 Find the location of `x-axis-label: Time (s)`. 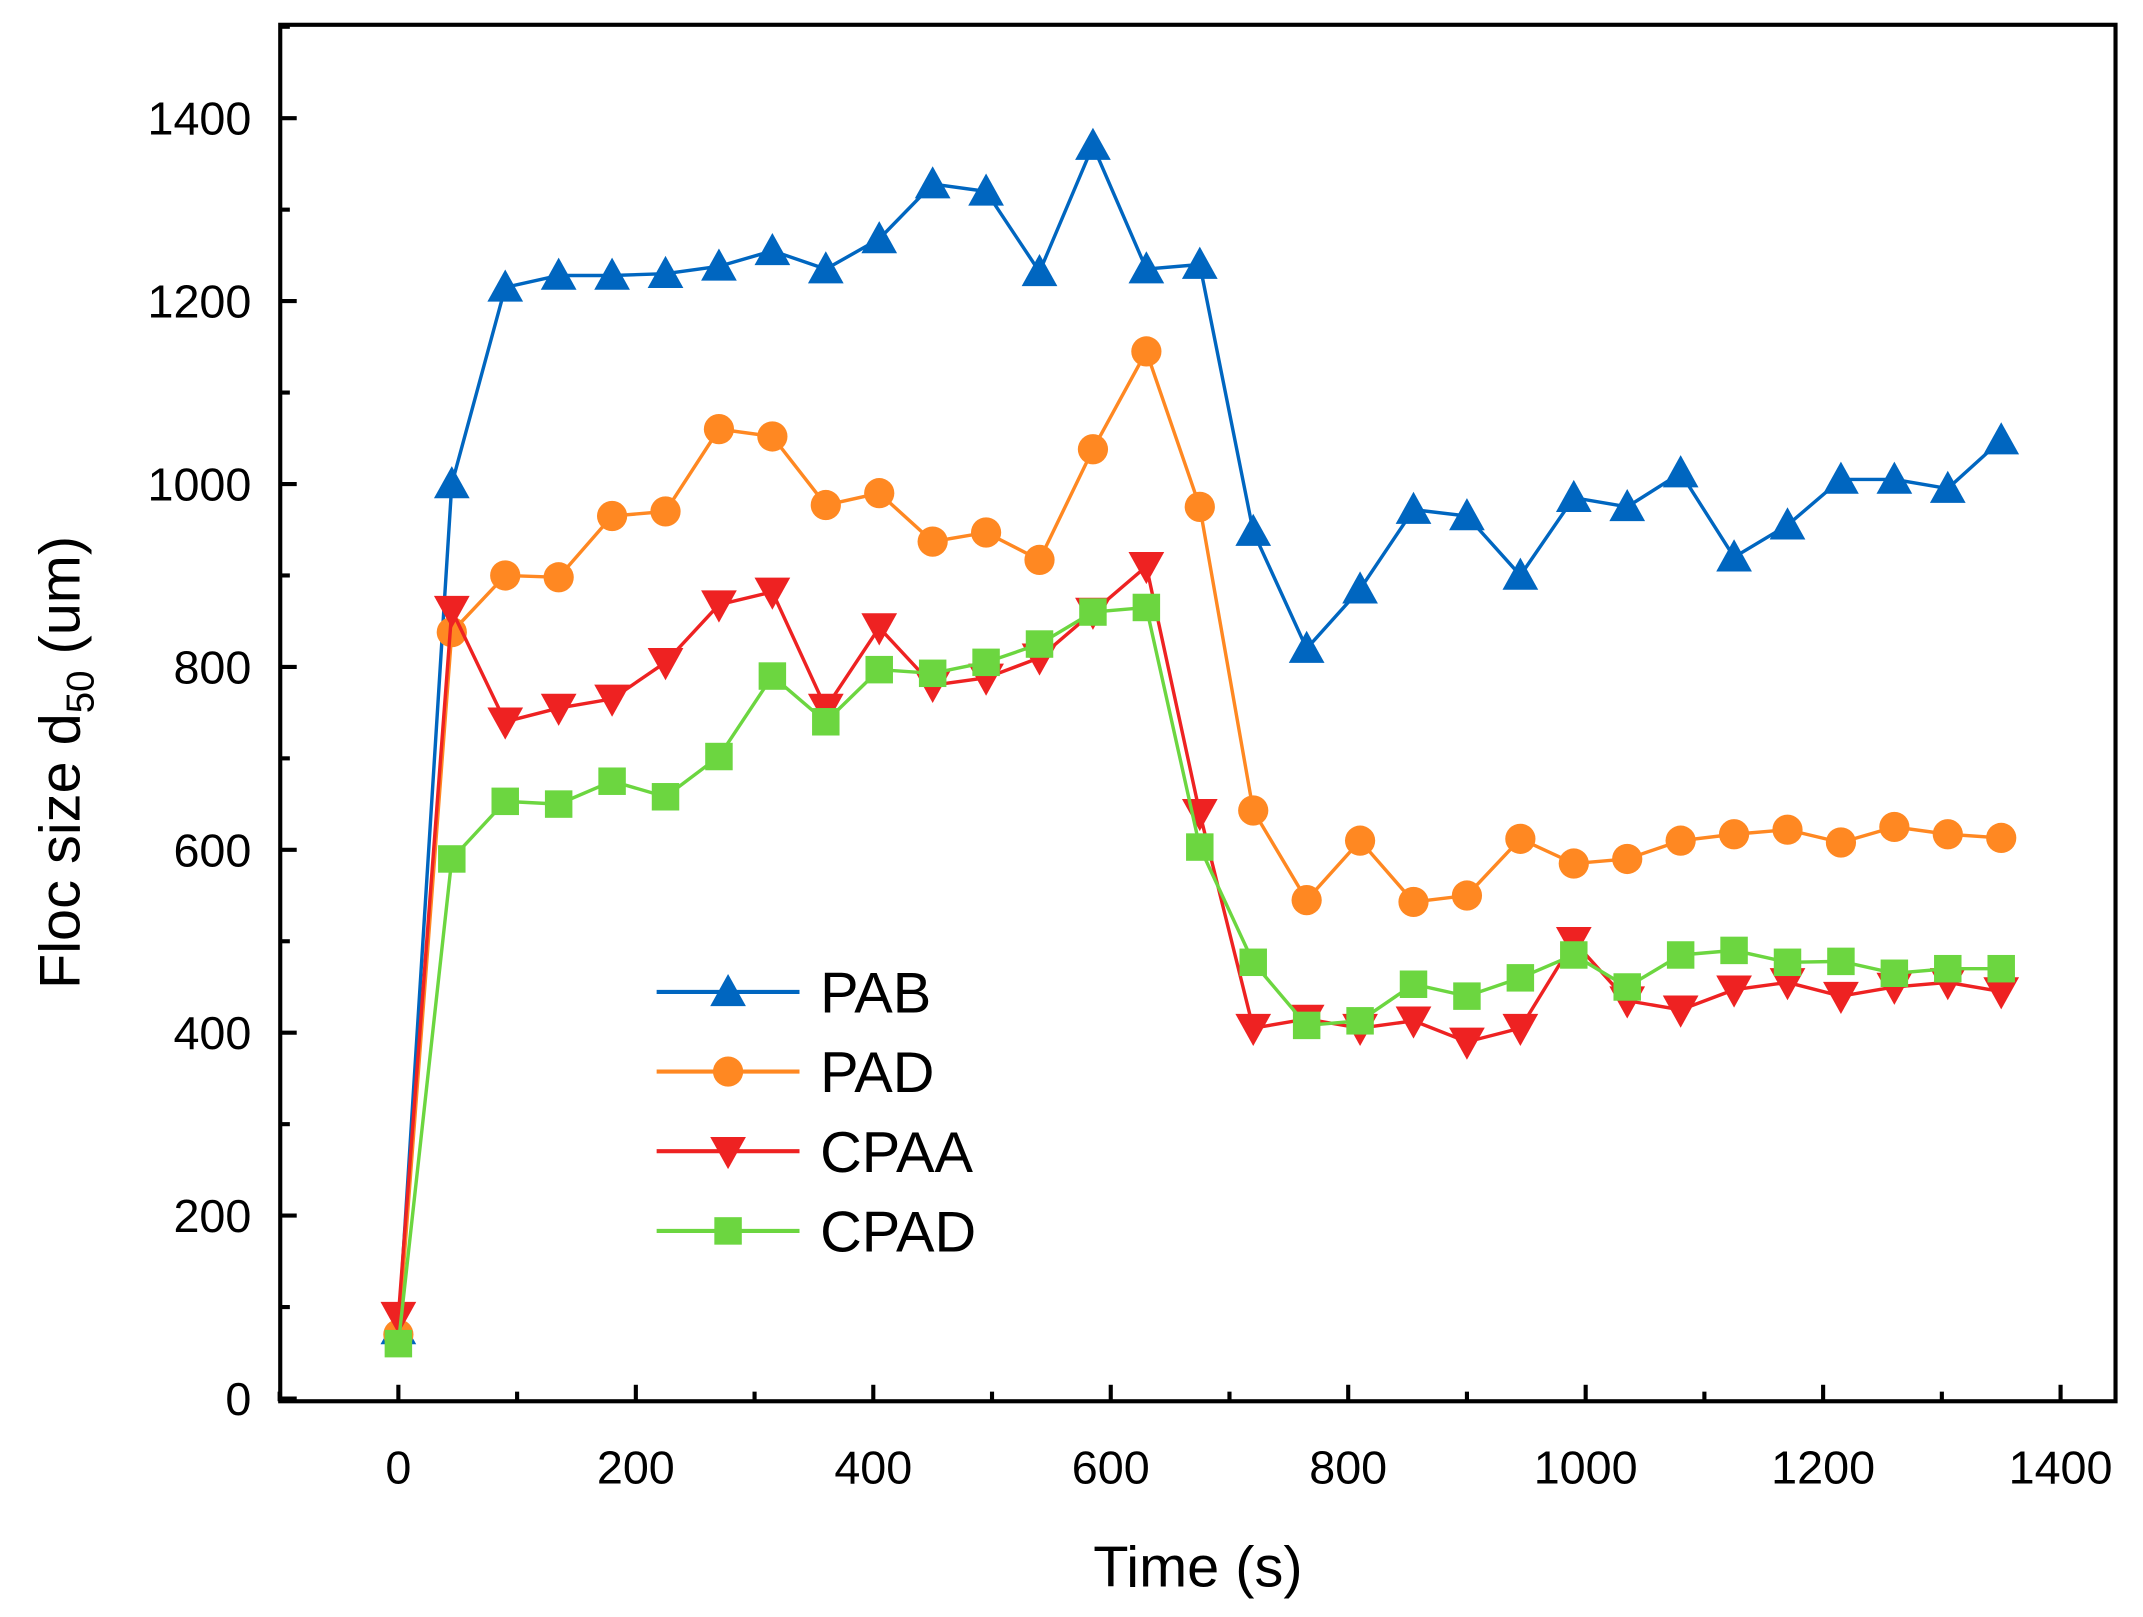

x-axis-label: Time (s) is located at coordinates (1197, 1568).